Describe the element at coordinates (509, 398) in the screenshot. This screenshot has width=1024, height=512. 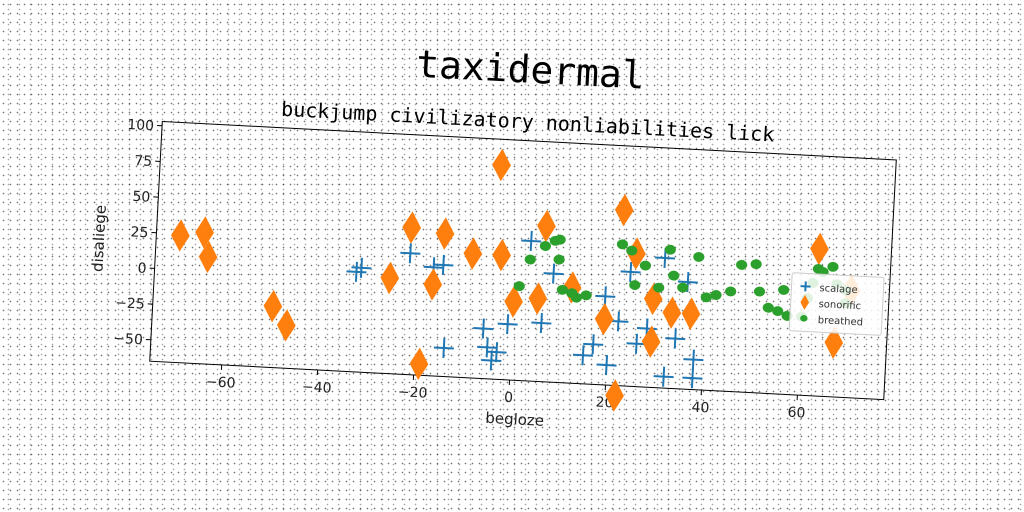
I see `x-tick-label: 0` at that location.